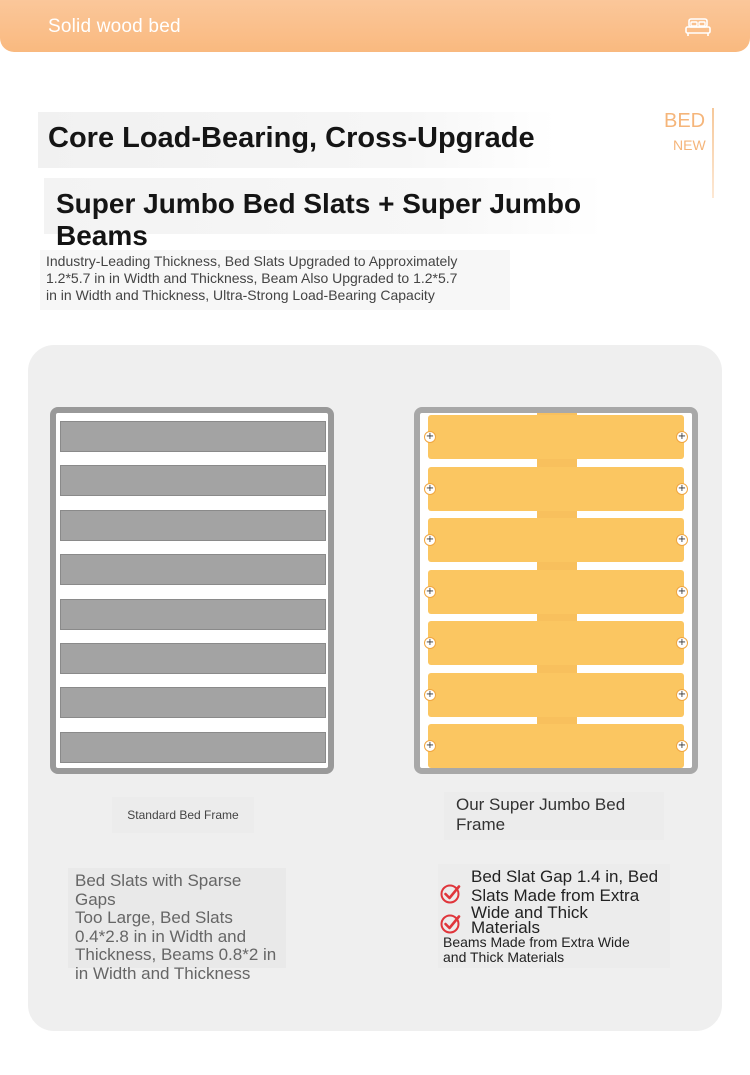 Image resolution: width=750 pixels, height=1075 pixels. I want to click on standard-bed-frame-illustration, so click(192, 590).